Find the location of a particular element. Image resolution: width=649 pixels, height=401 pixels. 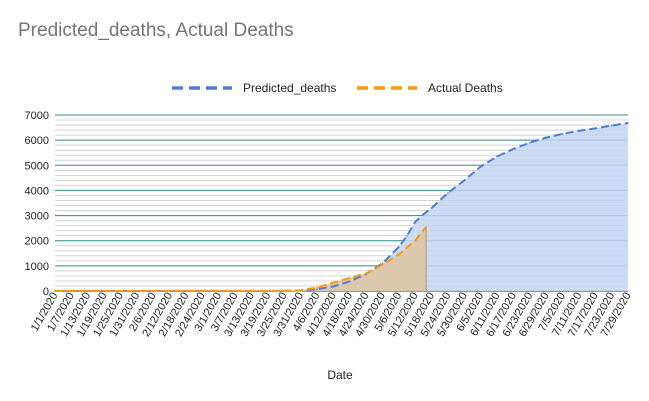

y-tick-label: 5000 is located at coordinates (37, 166).